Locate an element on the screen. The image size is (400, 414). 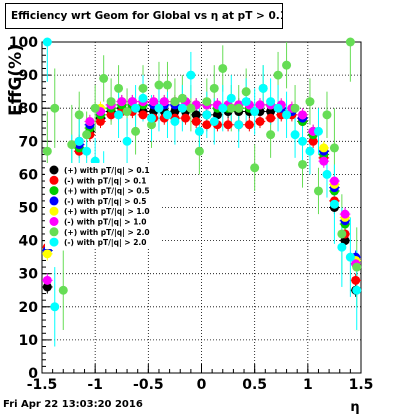
x-axis-title: η is located at coordinates (354, 407).